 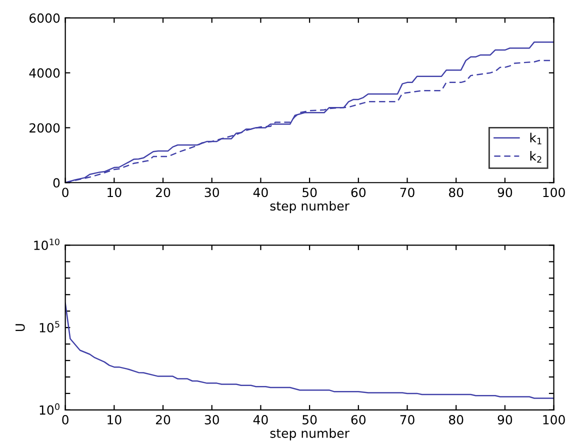 I want to click on y-tick-label: 0, so click(x=56, y=183).